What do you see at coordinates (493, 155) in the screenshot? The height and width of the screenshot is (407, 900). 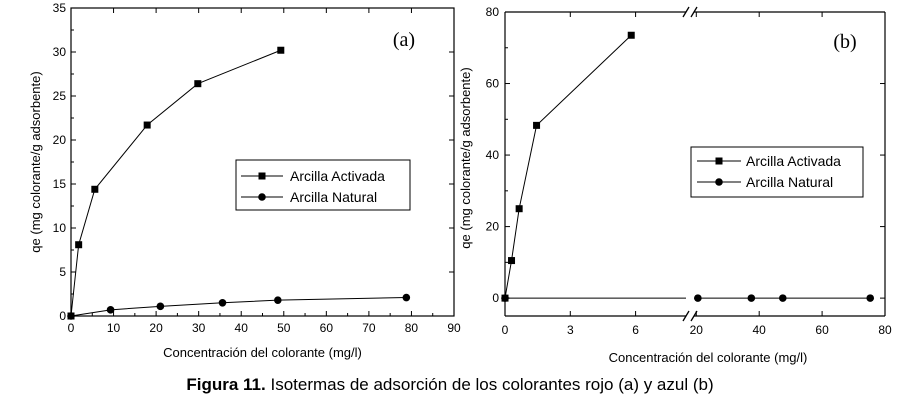 I see `y-tick-label-b: 40` at bounding box center [493, 155].